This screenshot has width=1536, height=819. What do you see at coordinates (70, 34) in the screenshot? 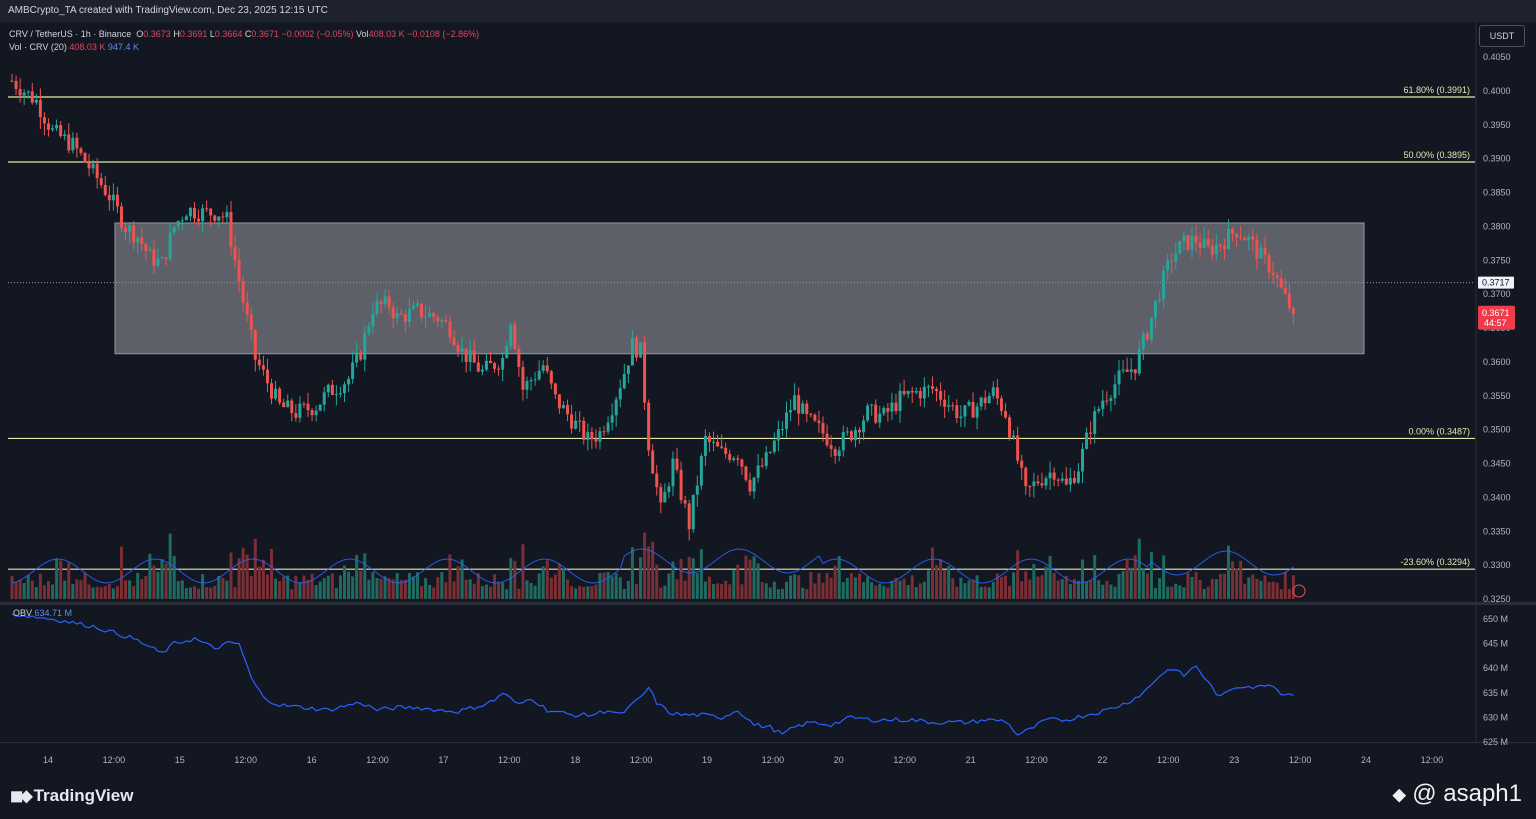
I see `symbol-name: CRV / TetherUS · 1h · Binance` at bounding box center [70, 34].